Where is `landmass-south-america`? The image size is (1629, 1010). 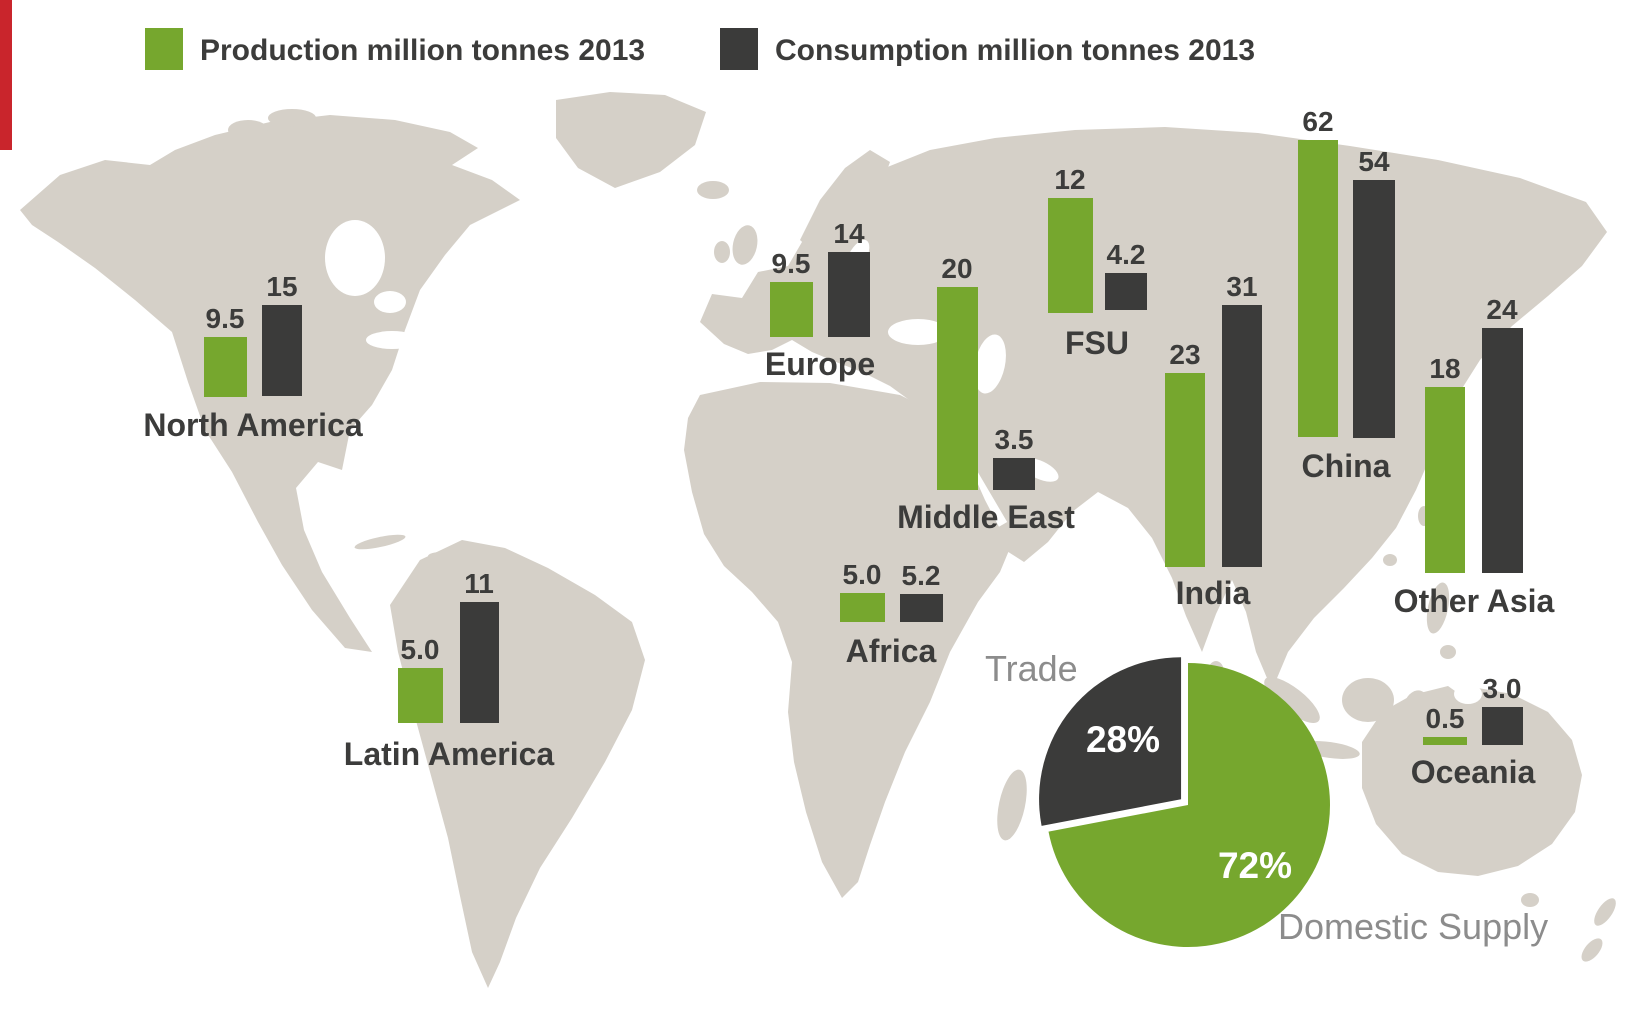 landmass-south-america is located at coordinates (517, 764).